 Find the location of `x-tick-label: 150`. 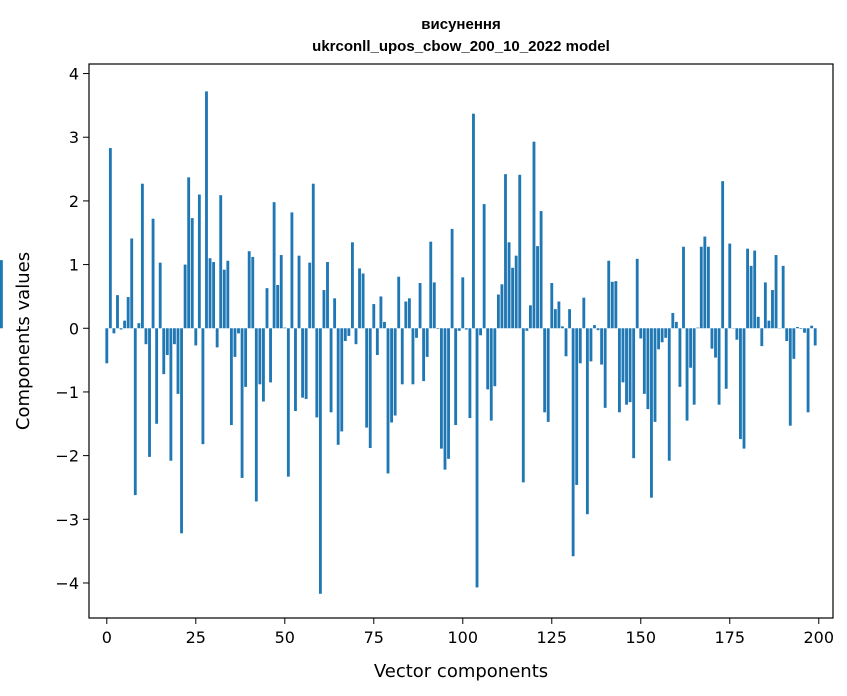

x-tick-label: 150 is located at coordinates (640, 637).